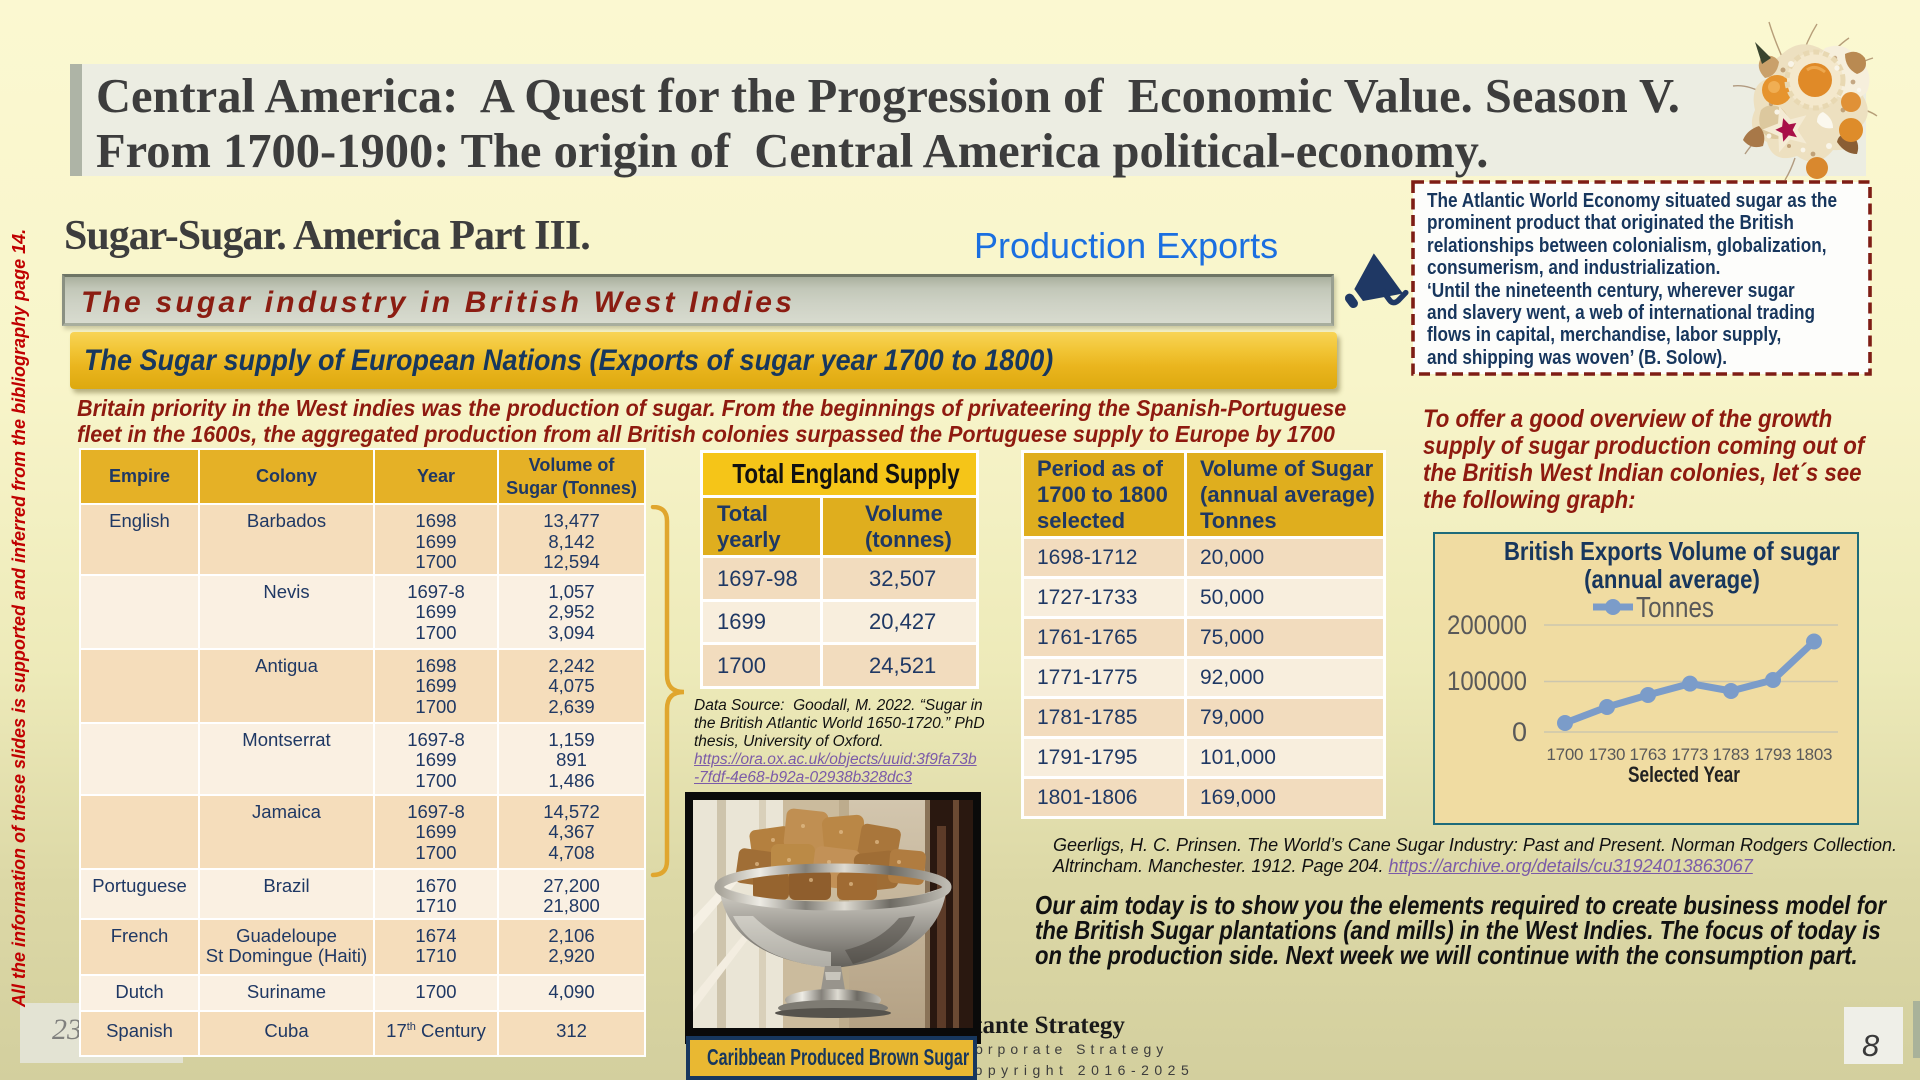  What do you see at coordinates (1690, 754) in the screenshot?
I see `svg-text: 1773` at bounding box center [1690, 754].